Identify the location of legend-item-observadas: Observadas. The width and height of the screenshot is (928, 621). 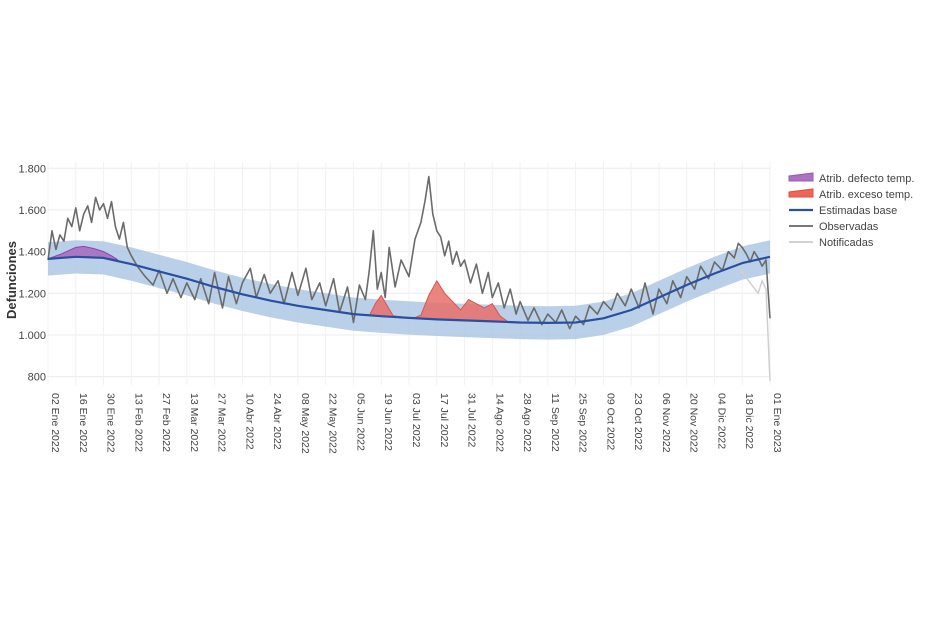
(834, 227).